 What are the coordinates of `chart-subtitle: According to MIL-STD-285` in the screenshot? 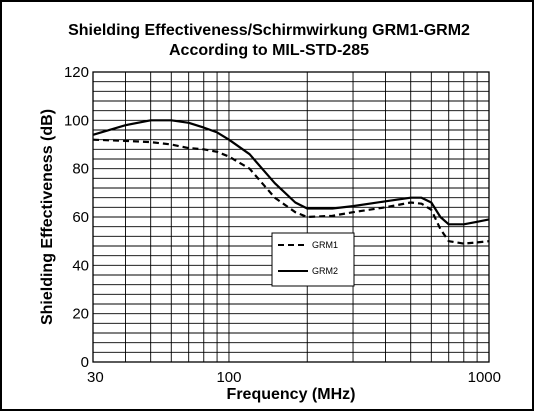 It's located at (268, 50).